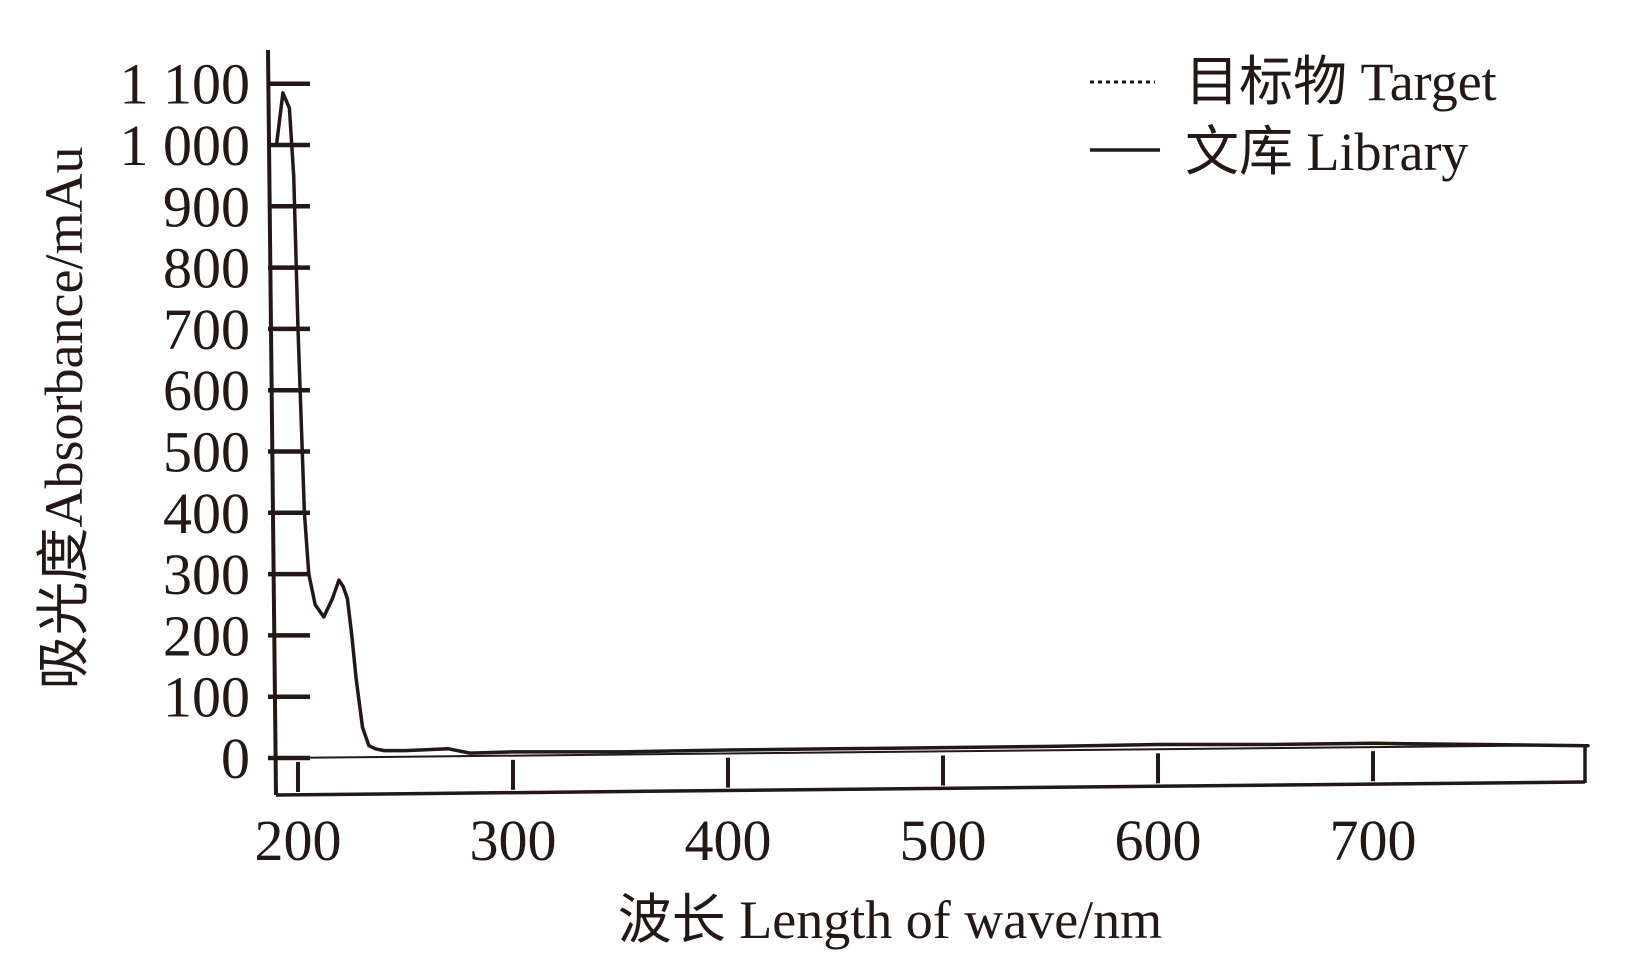 This screenshot has width=1650, height=967. I want to click on legend-label-library: 文库 Library, so click(1326, 152).